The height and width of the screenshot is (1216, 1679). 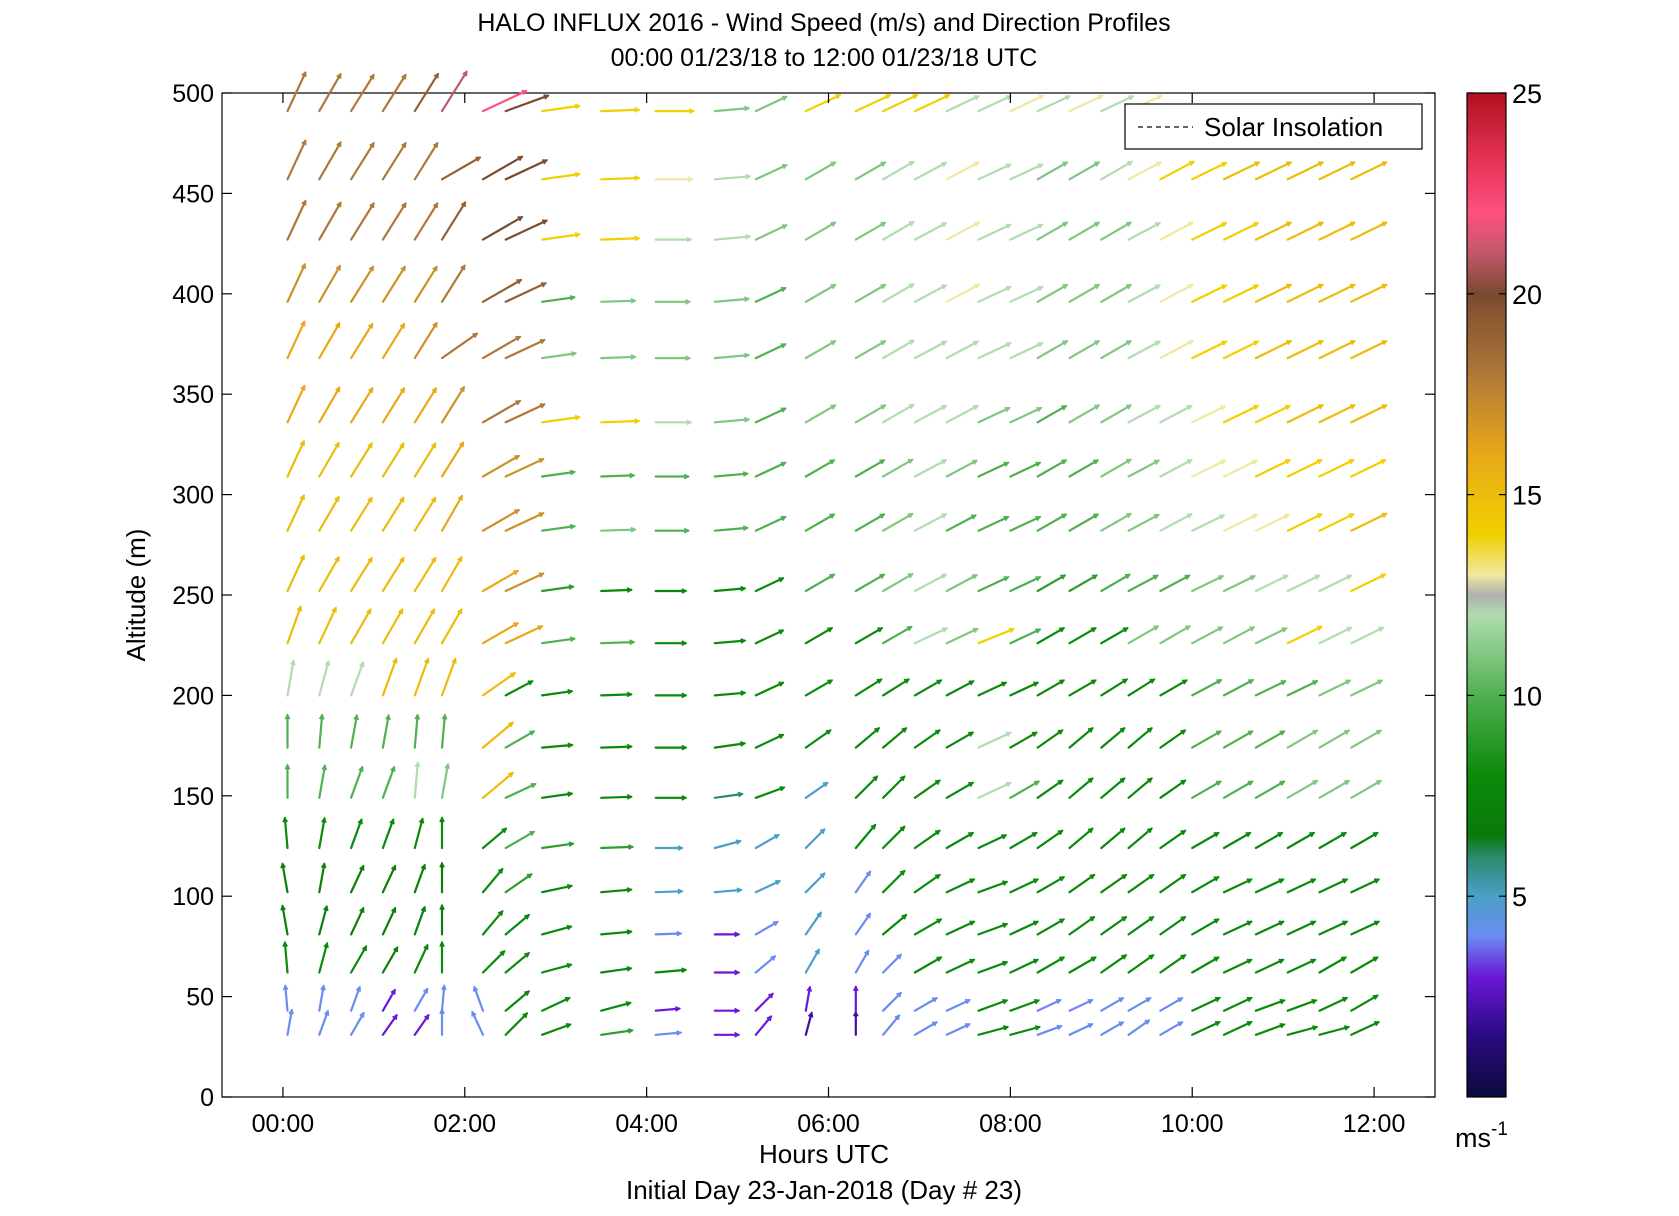 I want to click on x-axis-label: Hours UTC, so click(x=824, y=1154).